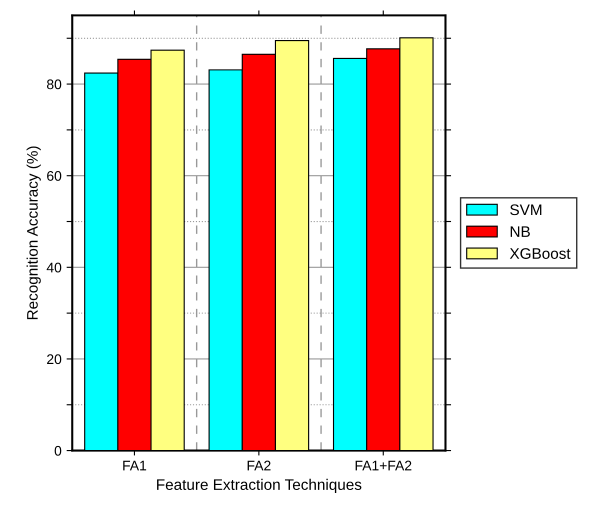  I want to click on legend-label: XGBoost, so click(540, 253).